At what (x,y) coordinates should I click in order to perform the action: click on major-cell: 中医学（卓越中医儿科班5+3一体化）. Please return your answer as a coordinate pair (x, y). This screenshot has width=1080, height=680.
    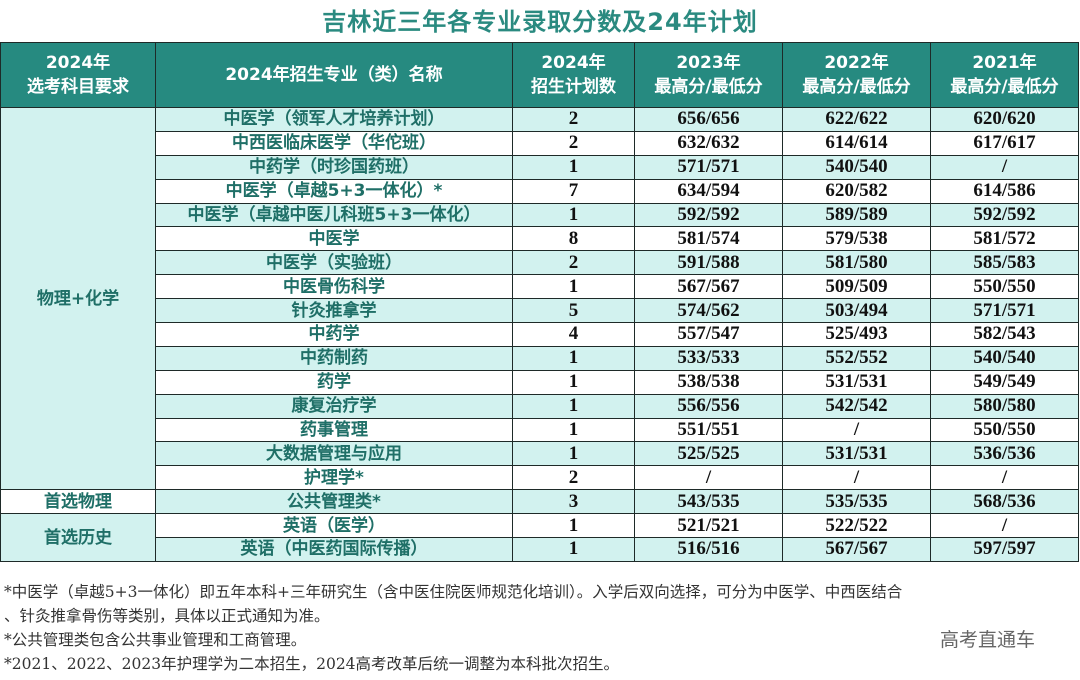
    Looking at the image, I should click on (334, 215).